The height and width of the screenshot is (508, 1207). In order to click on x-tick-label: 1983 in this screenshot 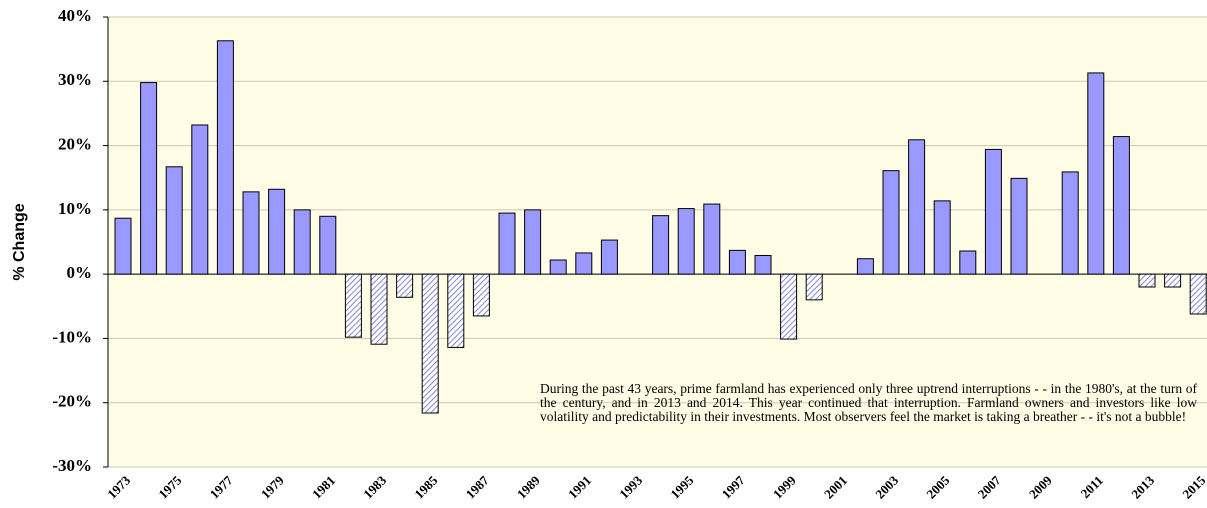, I will do `click(374, 486)`.